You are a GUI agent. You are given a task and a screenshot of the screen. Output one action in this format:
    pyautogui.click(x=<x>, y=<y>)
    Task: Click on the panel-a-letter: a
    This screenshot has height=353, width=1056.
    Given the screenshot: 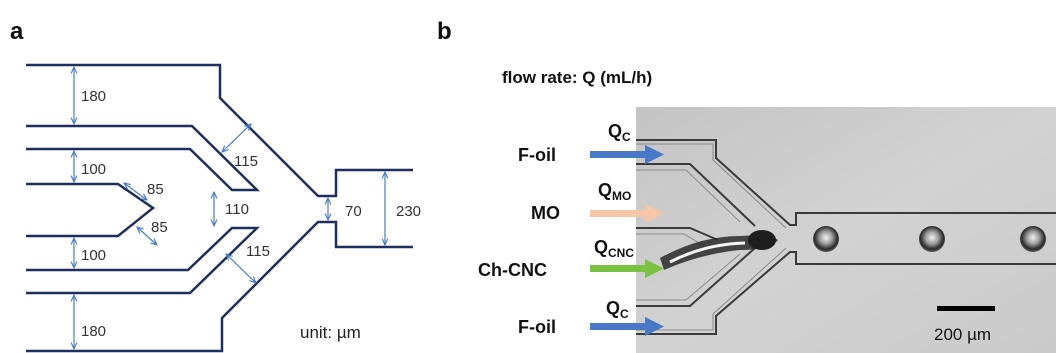 What is the action you would take?
    pyautogui.click(x=17, y=31)
    